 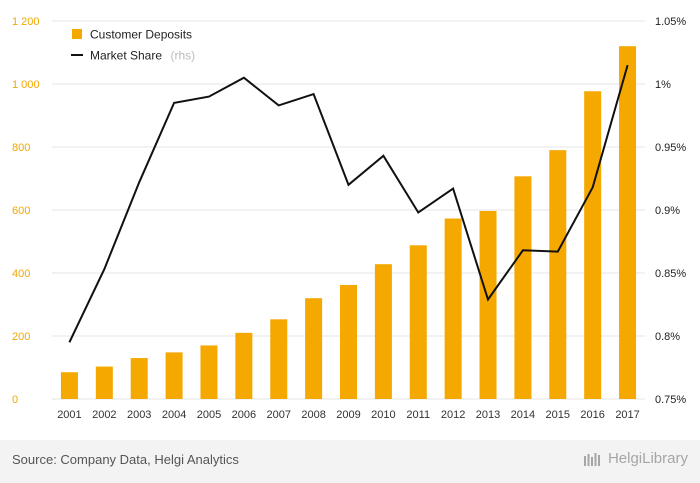 I want to click on bar-2017, so click(x=628, y=222).